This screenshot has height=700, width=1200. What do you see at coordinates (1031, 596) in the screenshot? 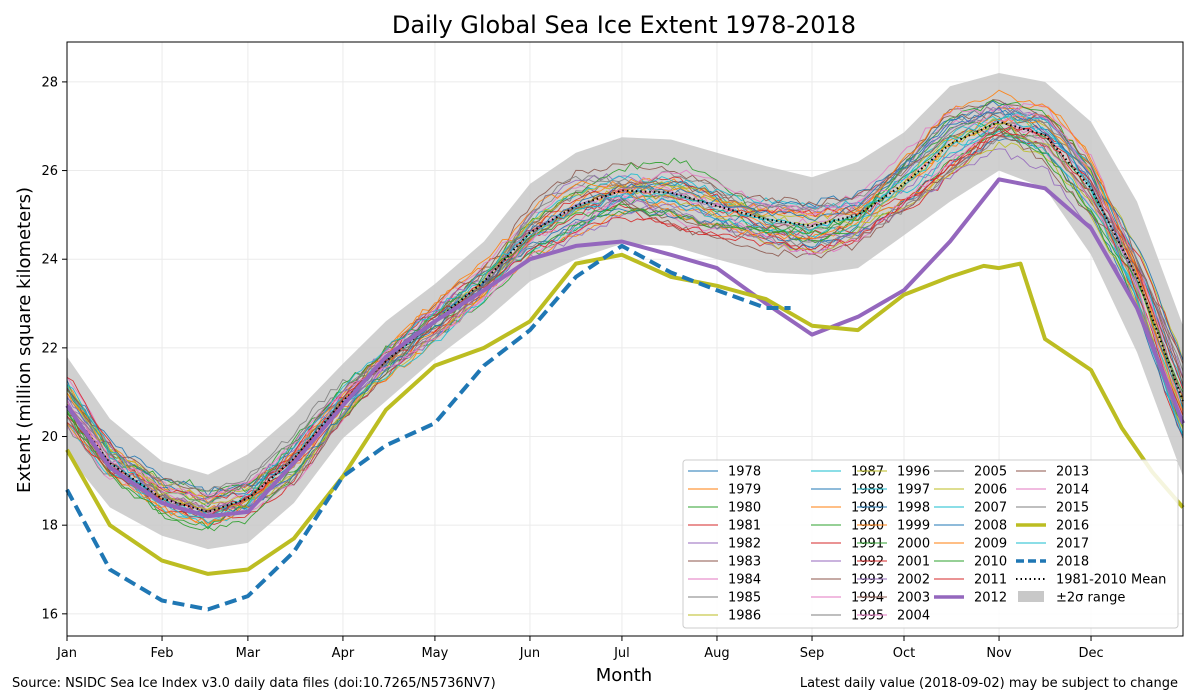
I see `legend-swatch` at bounding box center [1031, 596].